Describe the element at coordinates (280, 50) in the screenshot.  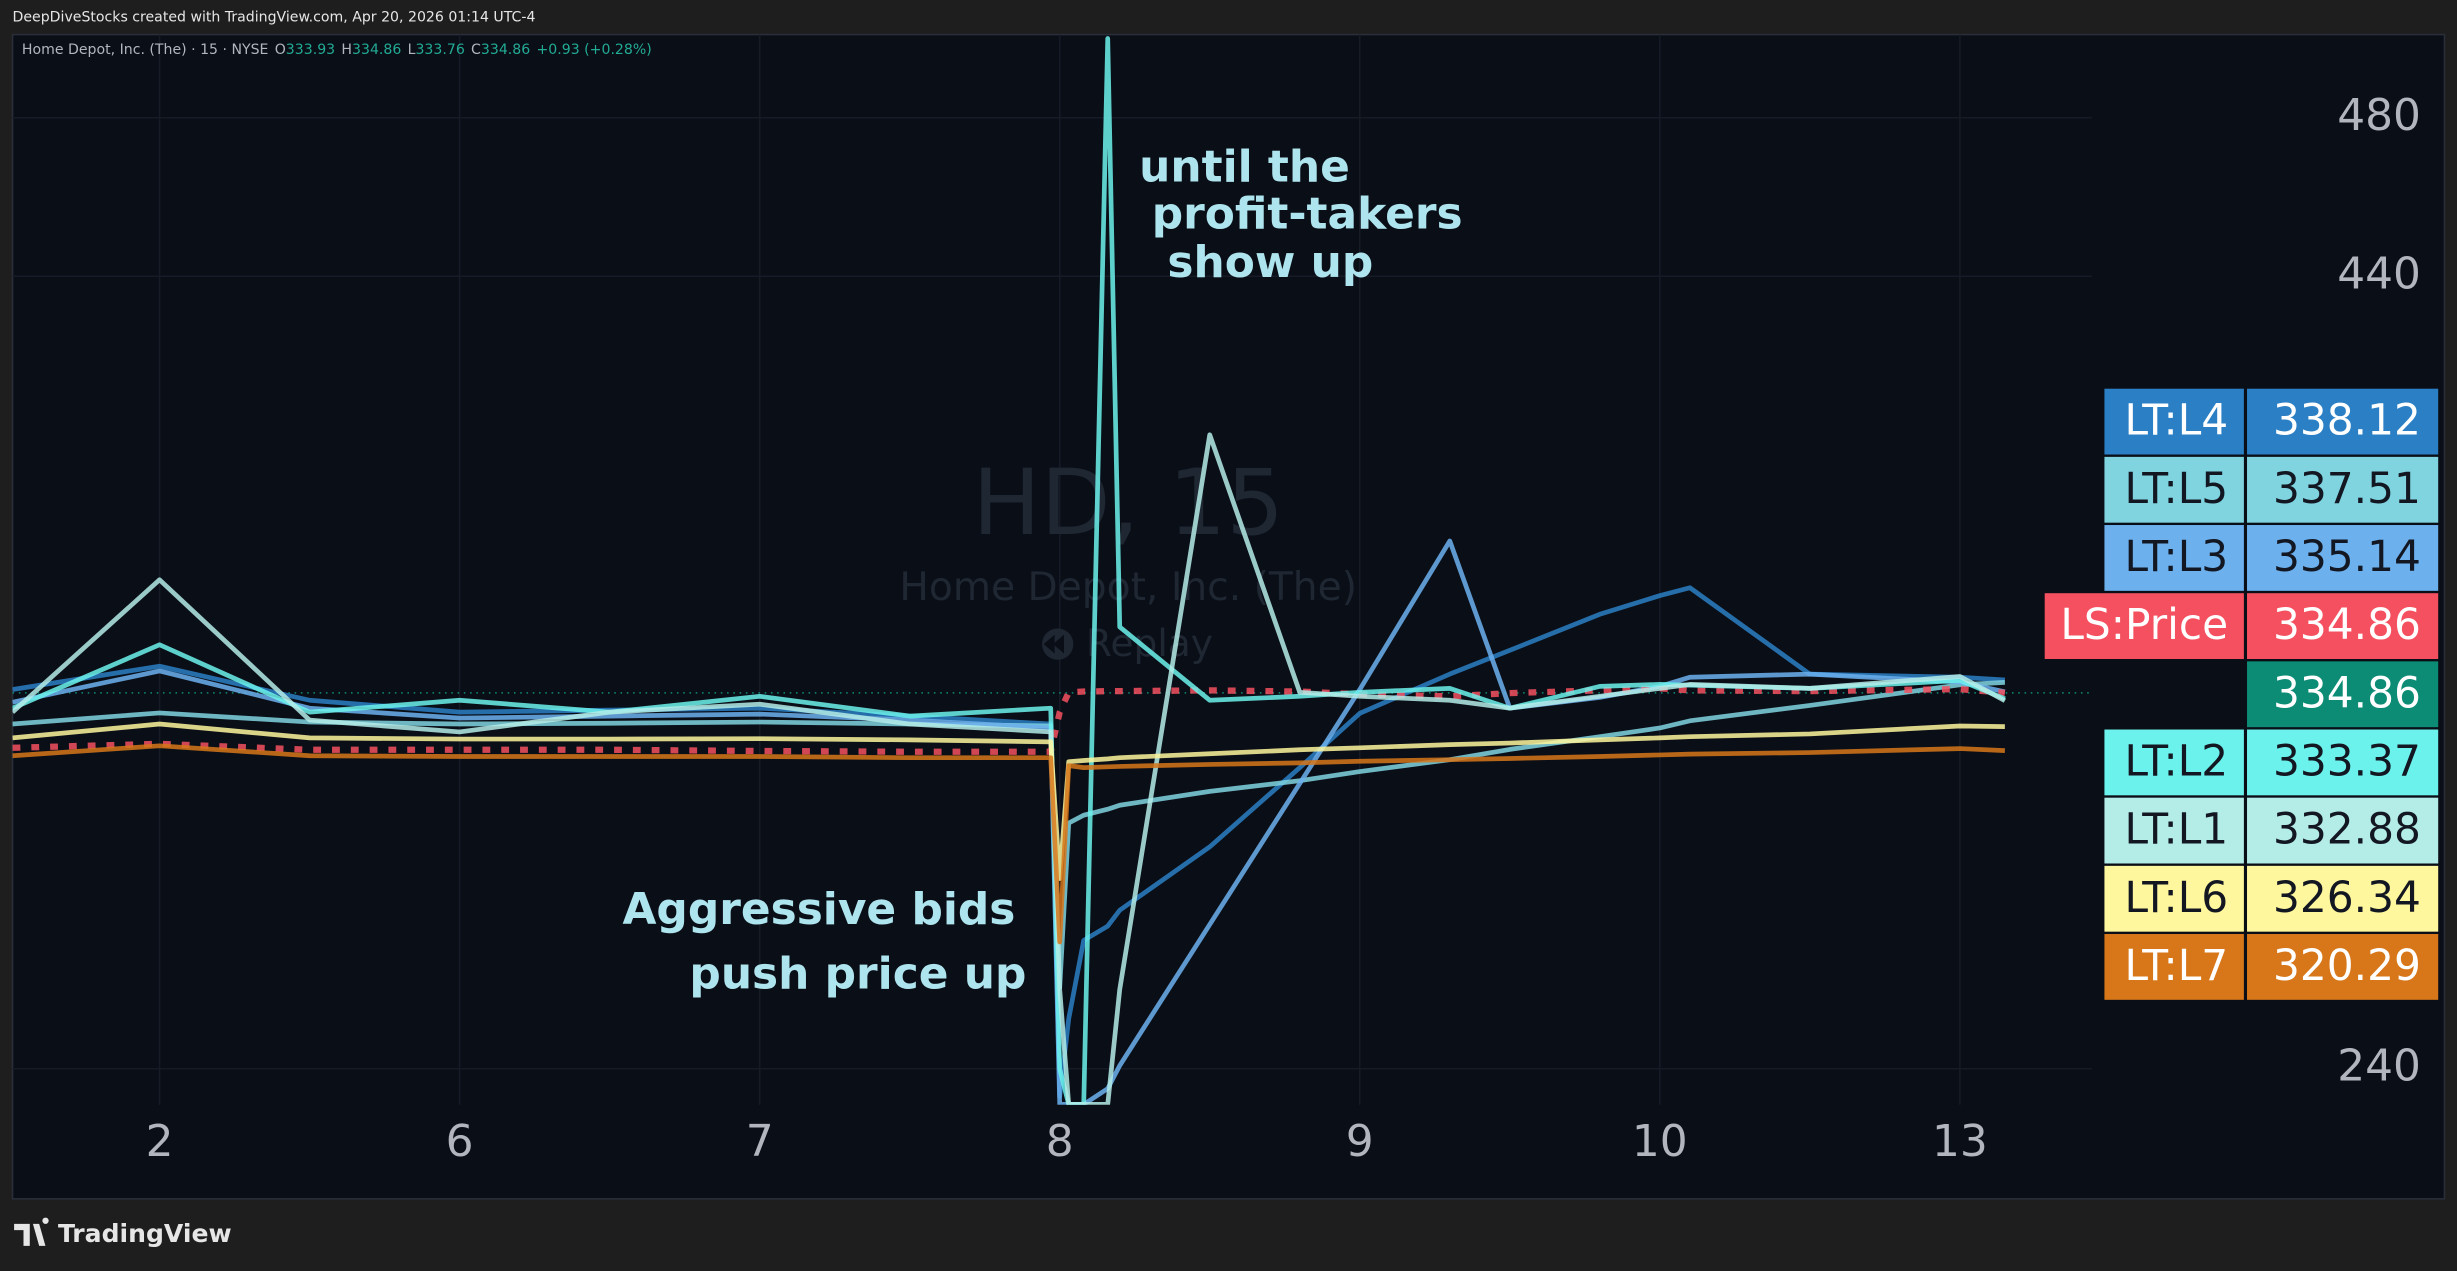
I see `ohlc-label: O` at that location.